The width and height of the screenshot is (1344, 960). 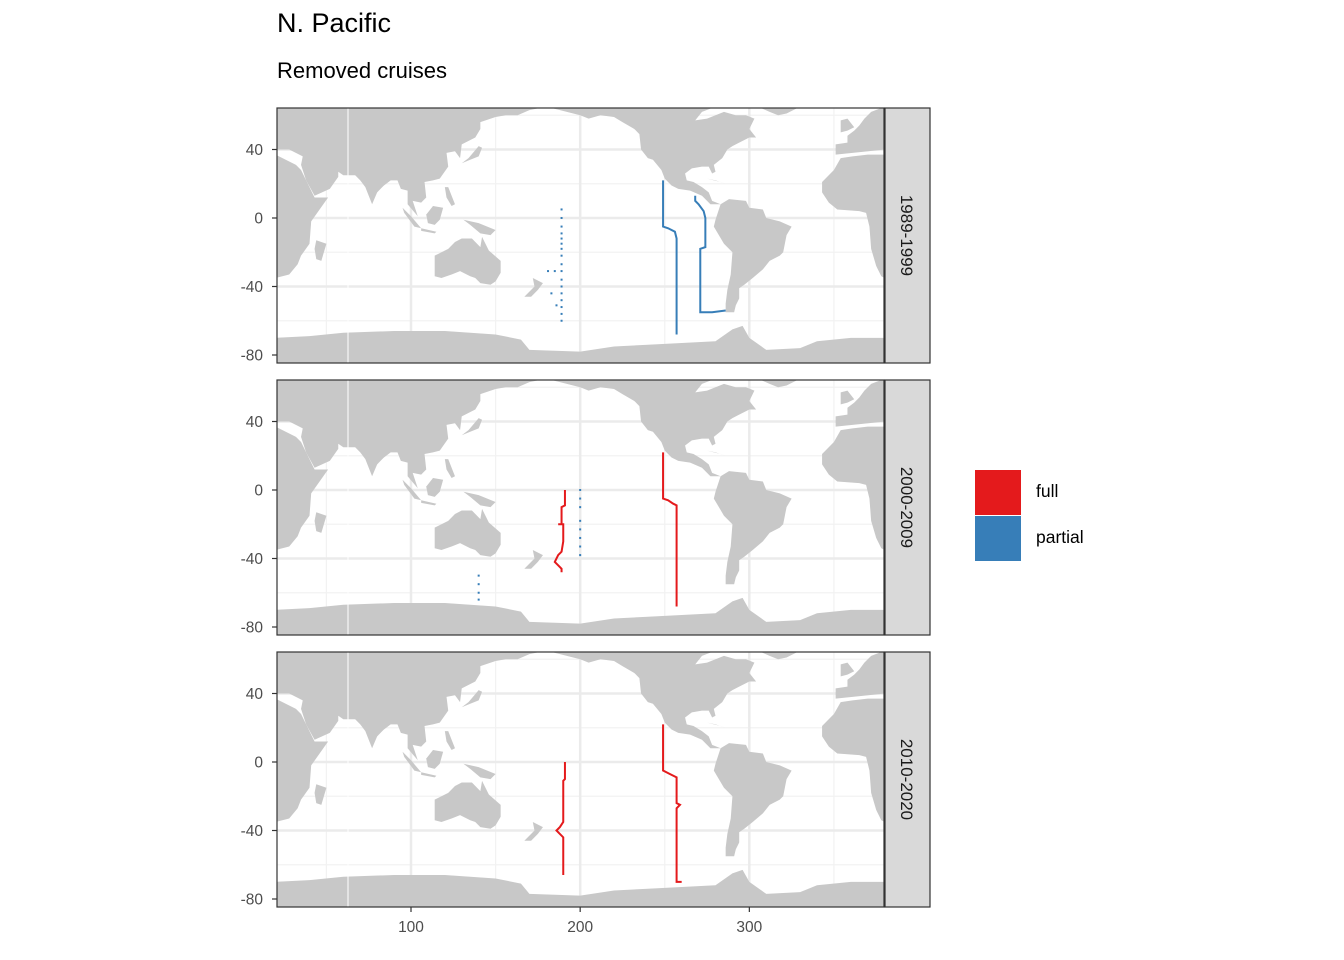 What do you see at coordinates (998, 492) in the screenshot?
I see `legend-key-full` at bounding box center [998, 492].